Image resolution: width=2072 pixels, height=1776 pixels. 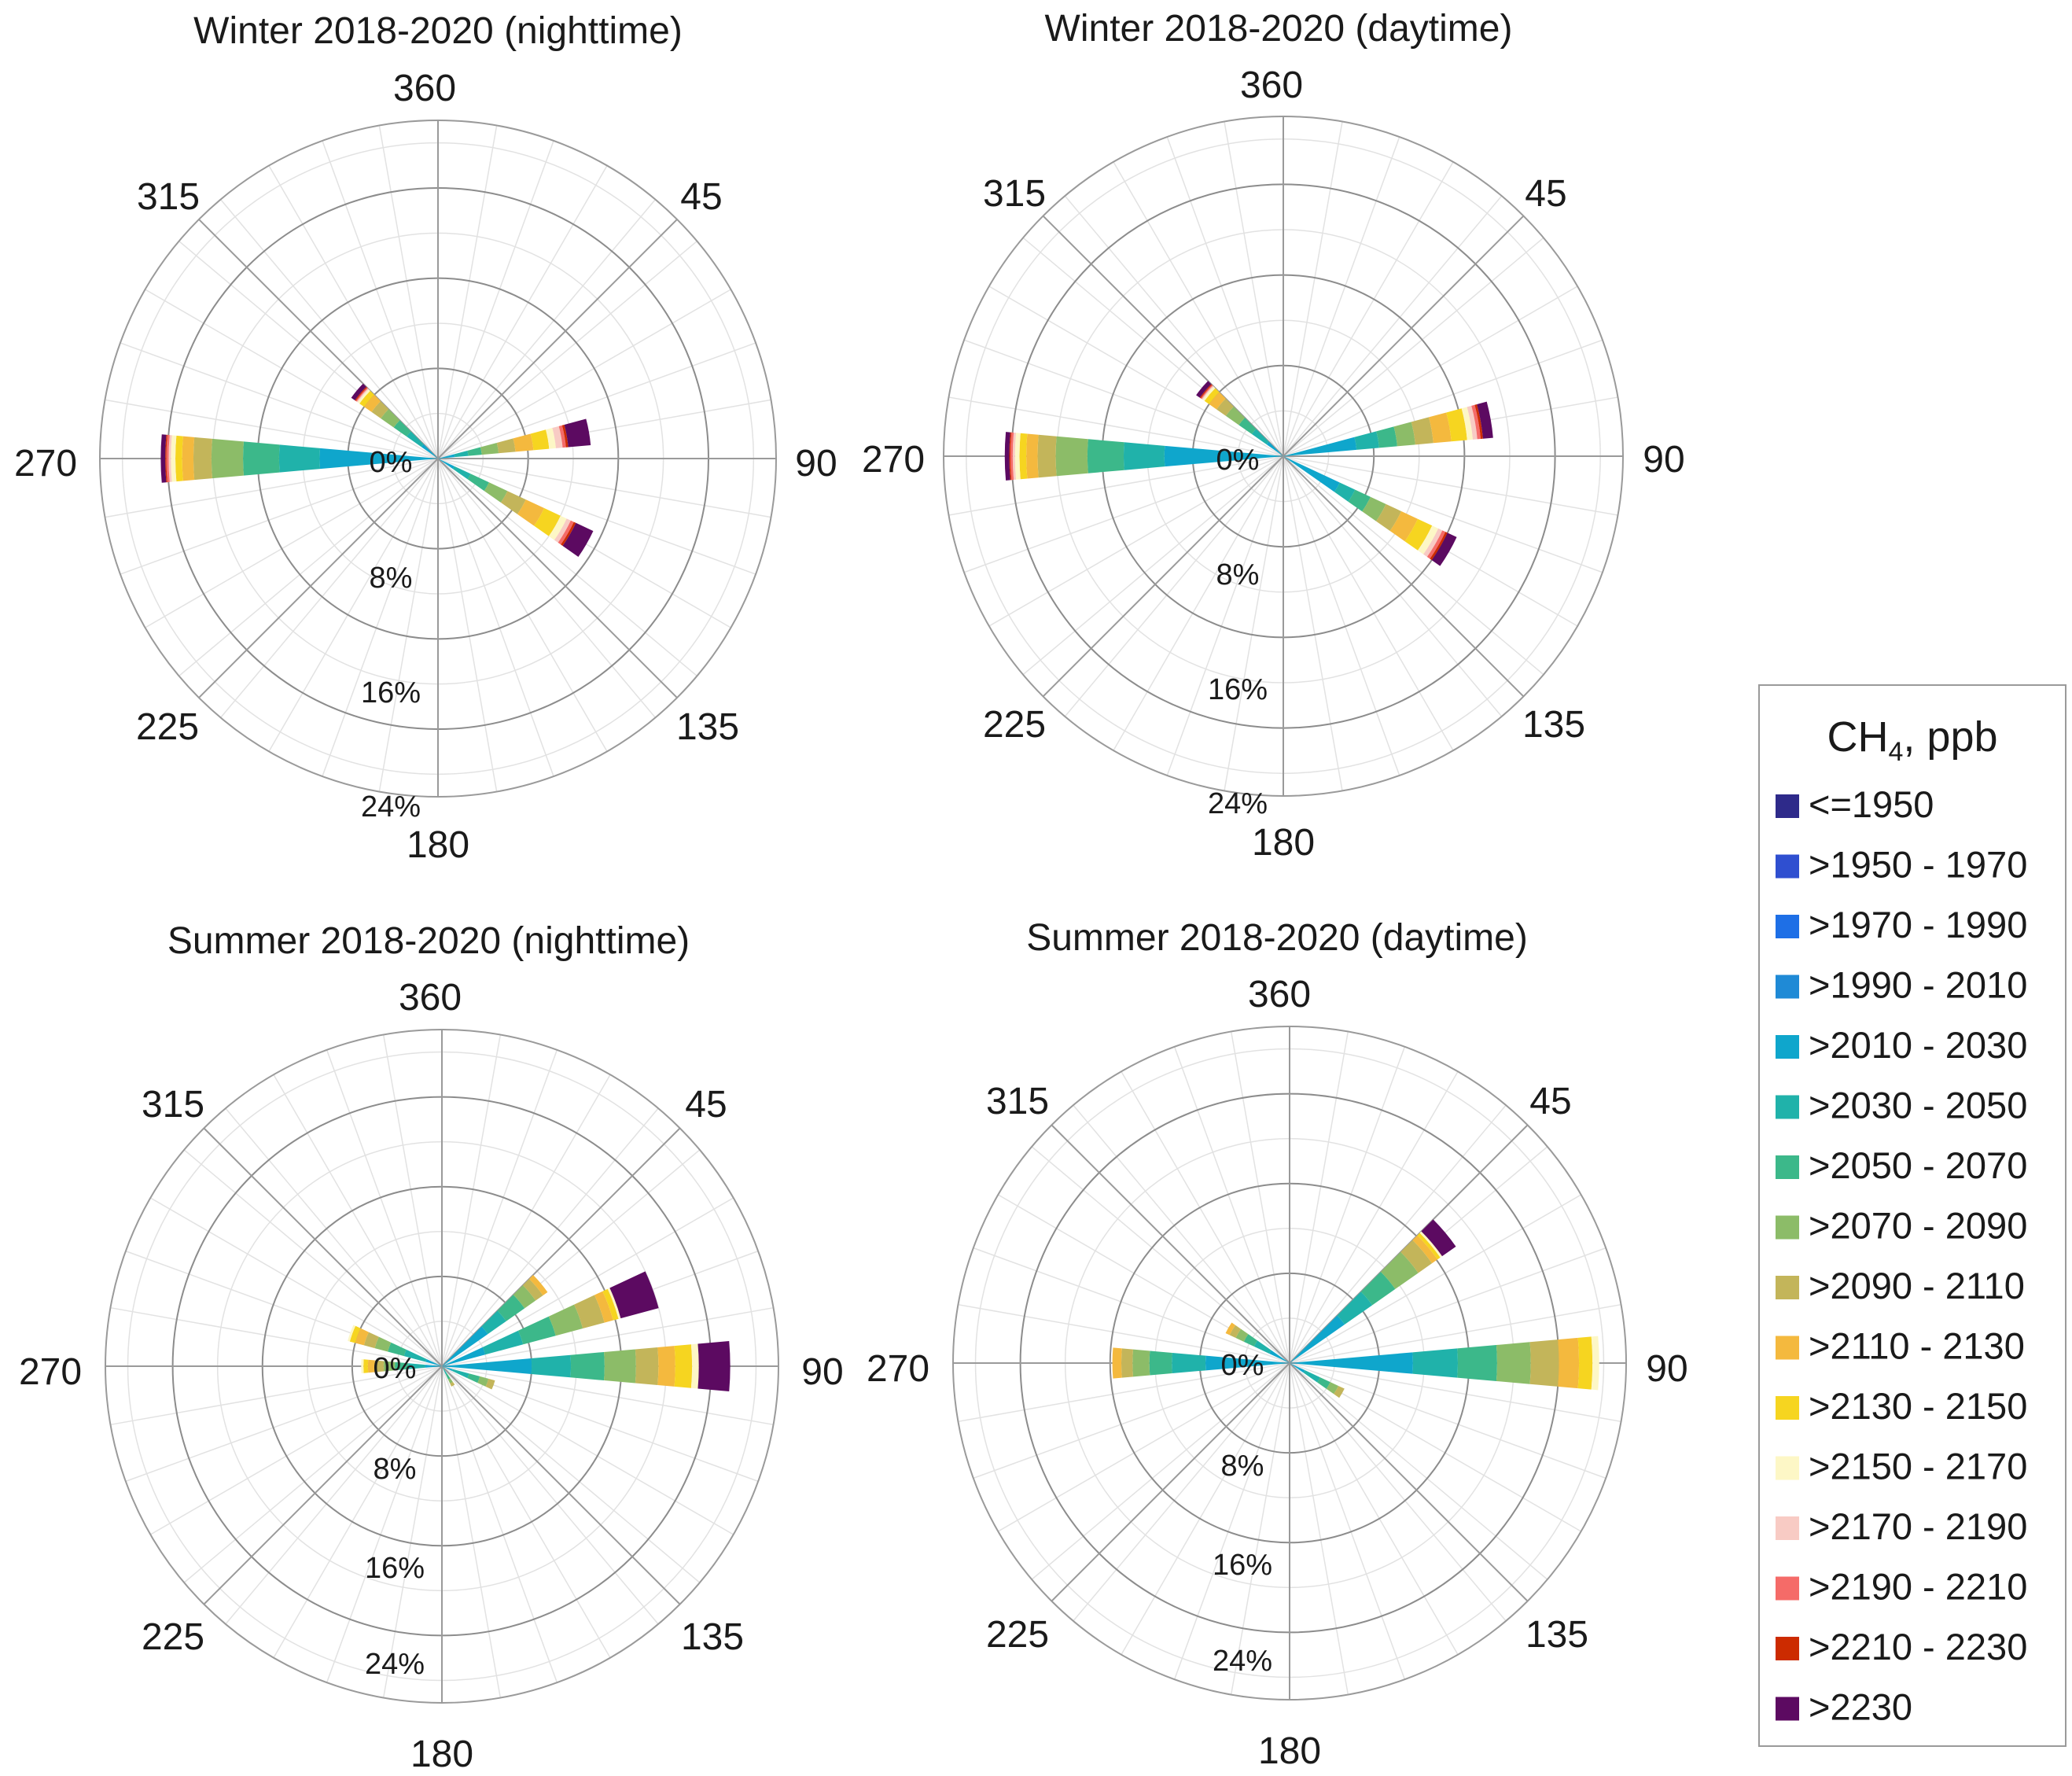 What do you see at coordinates (1918, 865) in the screenshot?
I see `legend-label: >1950 - 1970` at bounding box center [1918, 865].